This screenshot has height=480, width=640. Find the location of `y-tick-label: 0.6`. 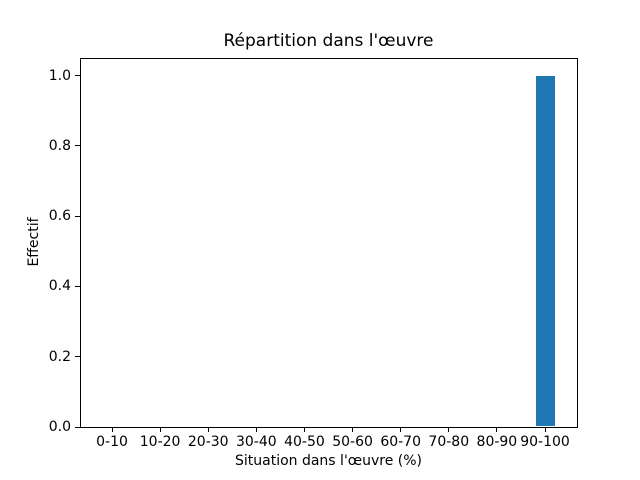

y-tick-label: 0.6 is located at coordinates (59, 216).